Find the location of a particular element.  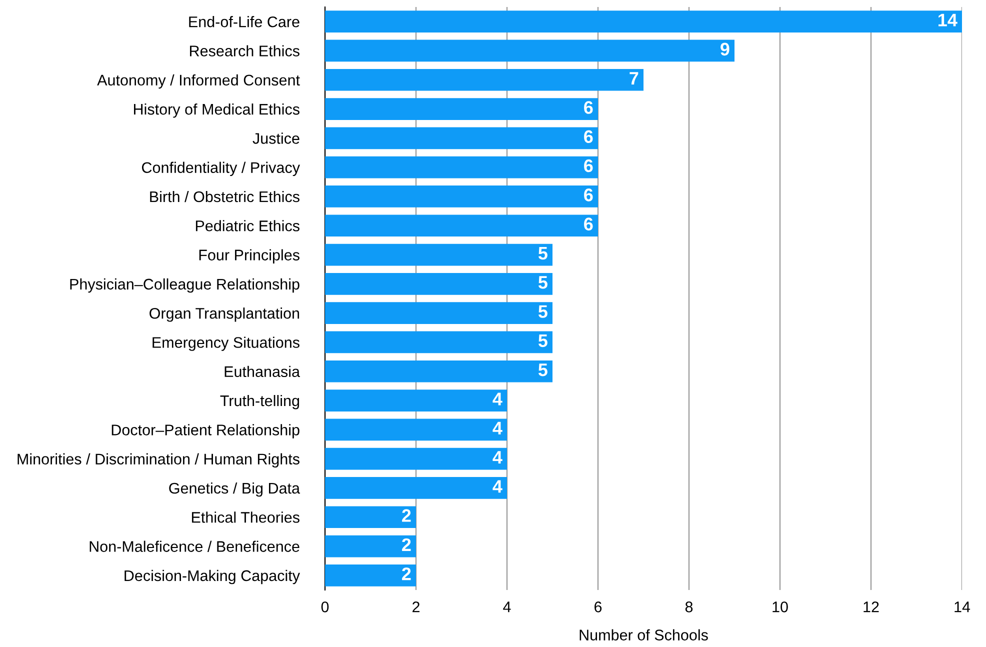

y-tick-label: Minorities / Discrimination / Human Rights is located at coordinates (159, 460).